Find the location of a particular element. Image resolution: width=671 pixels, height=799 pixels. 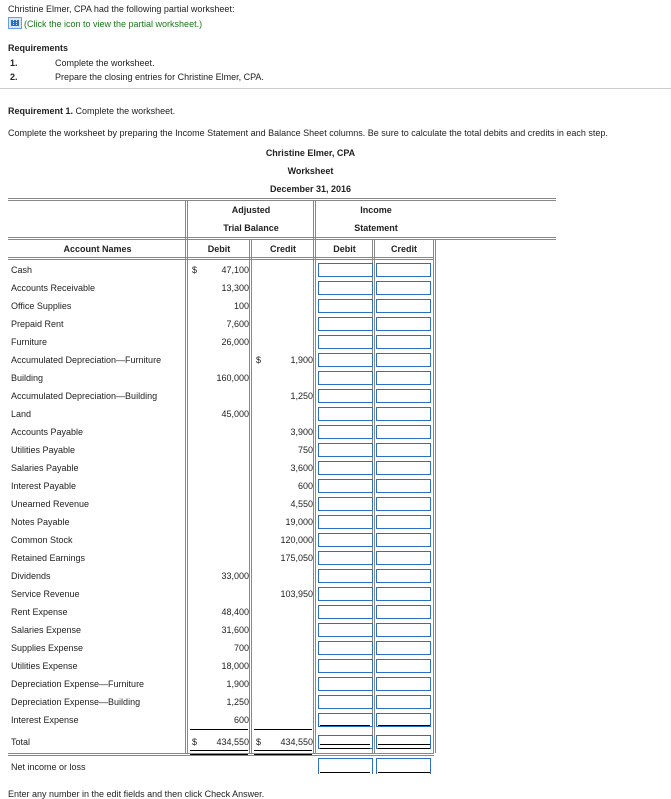

atb-credit-amount: 175,050 is located at coordinates (296, 558).